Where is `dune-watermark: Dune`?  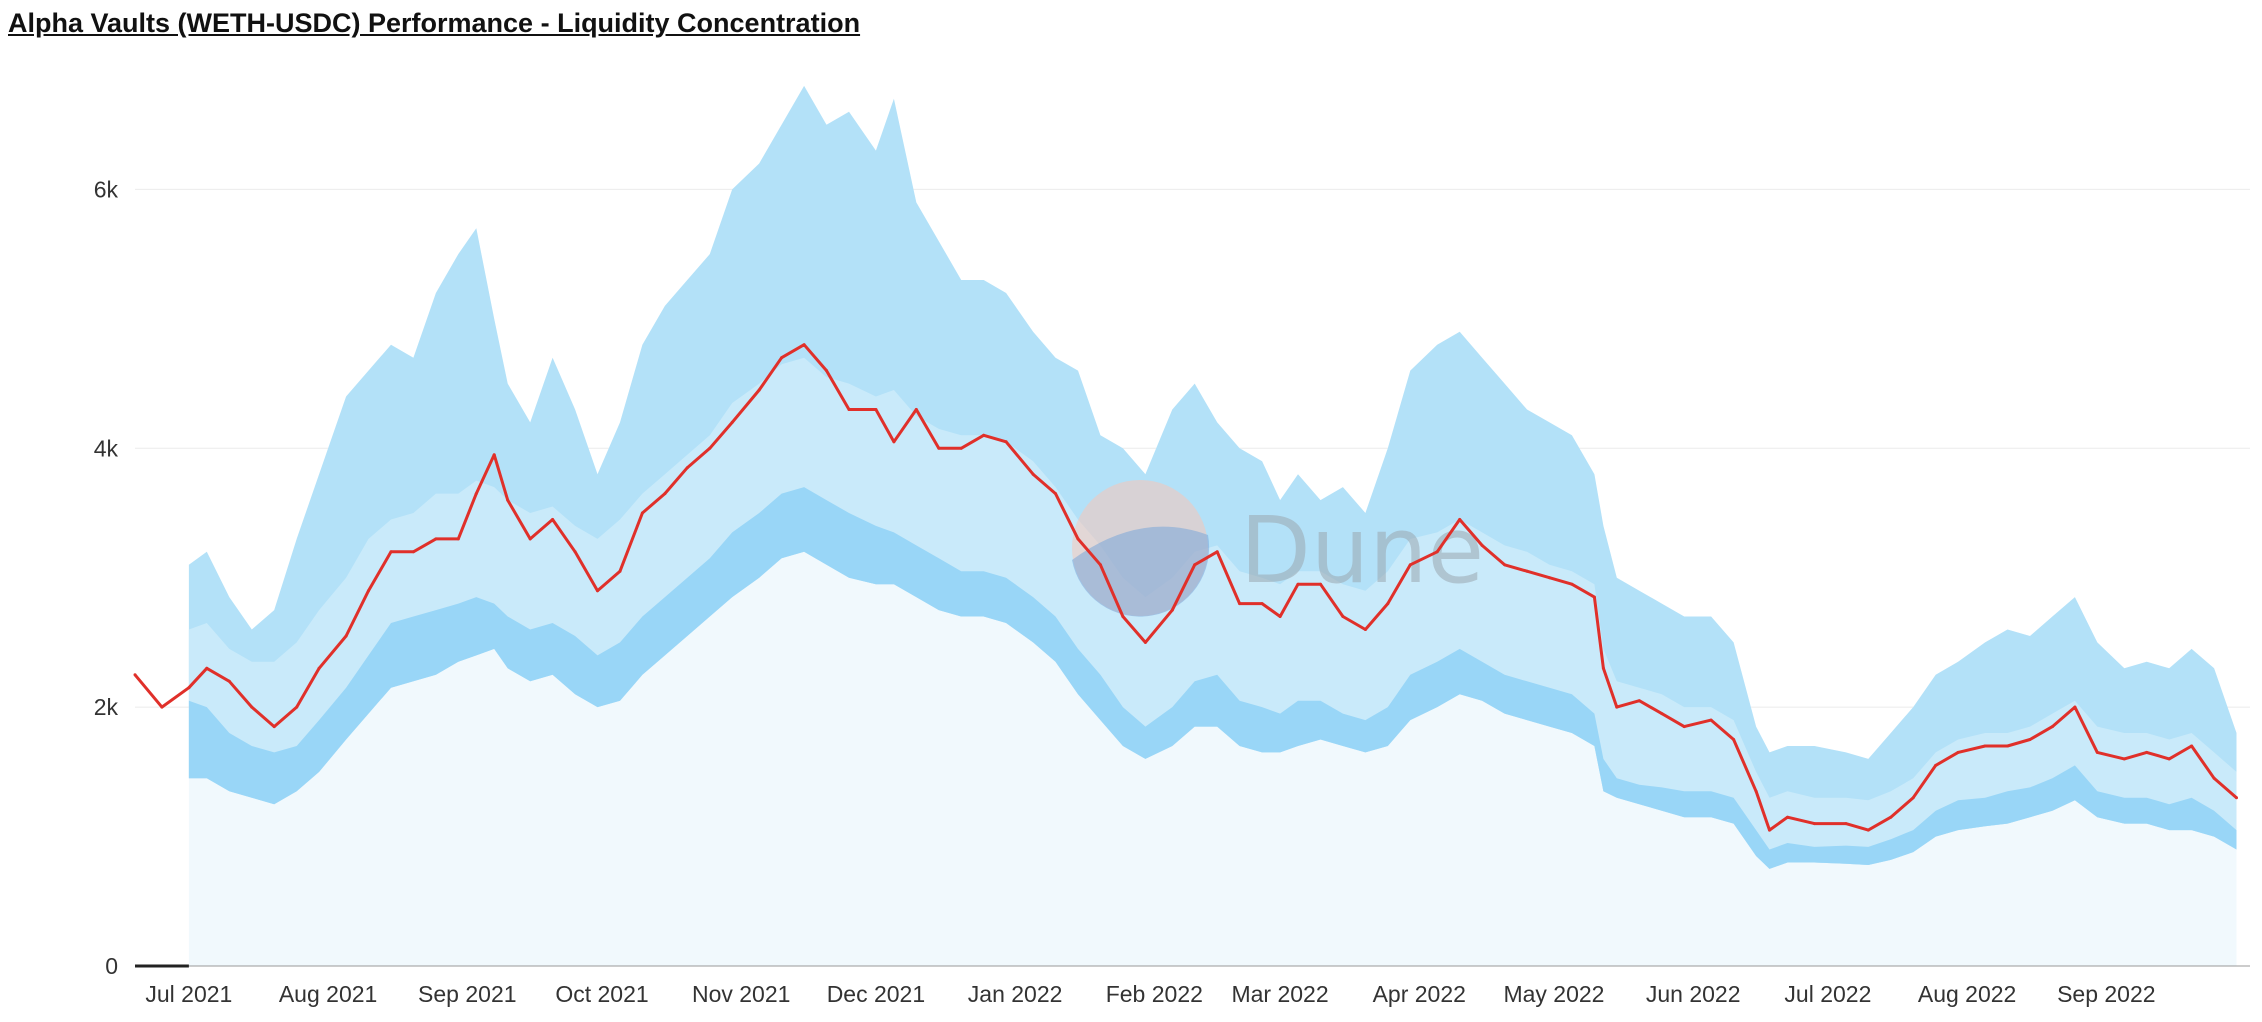
dune-watermark: Dune is located at coordinates (1278, 548).